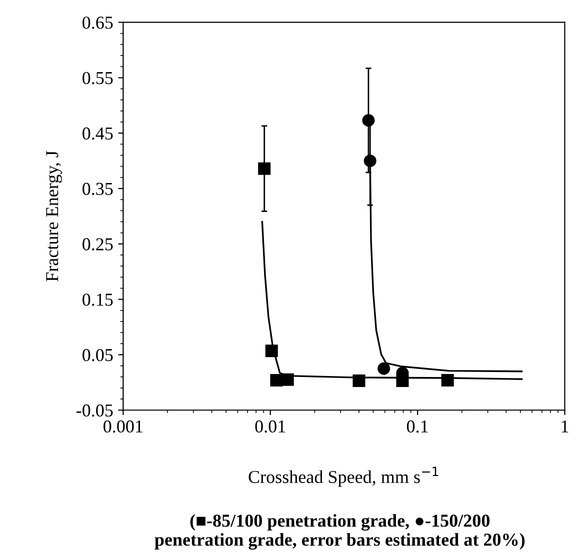 This screenshot has width=581, height=558. What do you see at coordinates (270, 426) in the screenshot?
I see `x-tick-label: 0.01` at bounding box center [270, 426].